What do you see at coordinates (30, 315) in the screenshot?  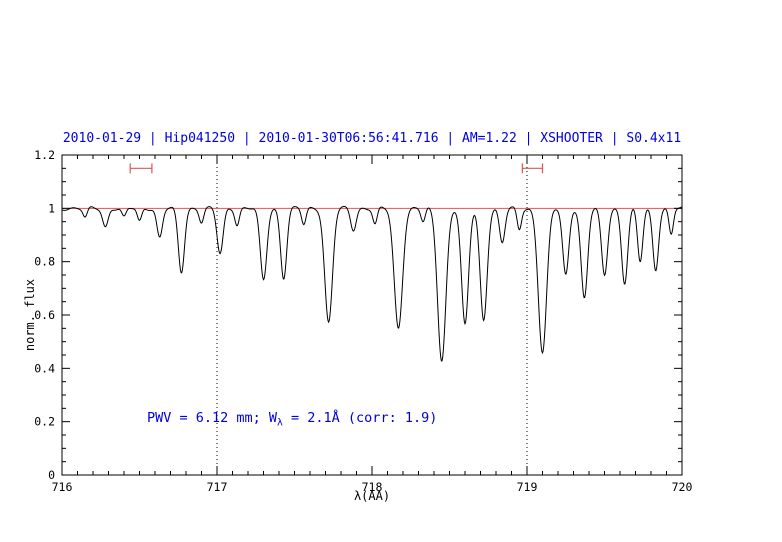 I see `y-axis-label: norm. flux` at bounding box center [30, 315].